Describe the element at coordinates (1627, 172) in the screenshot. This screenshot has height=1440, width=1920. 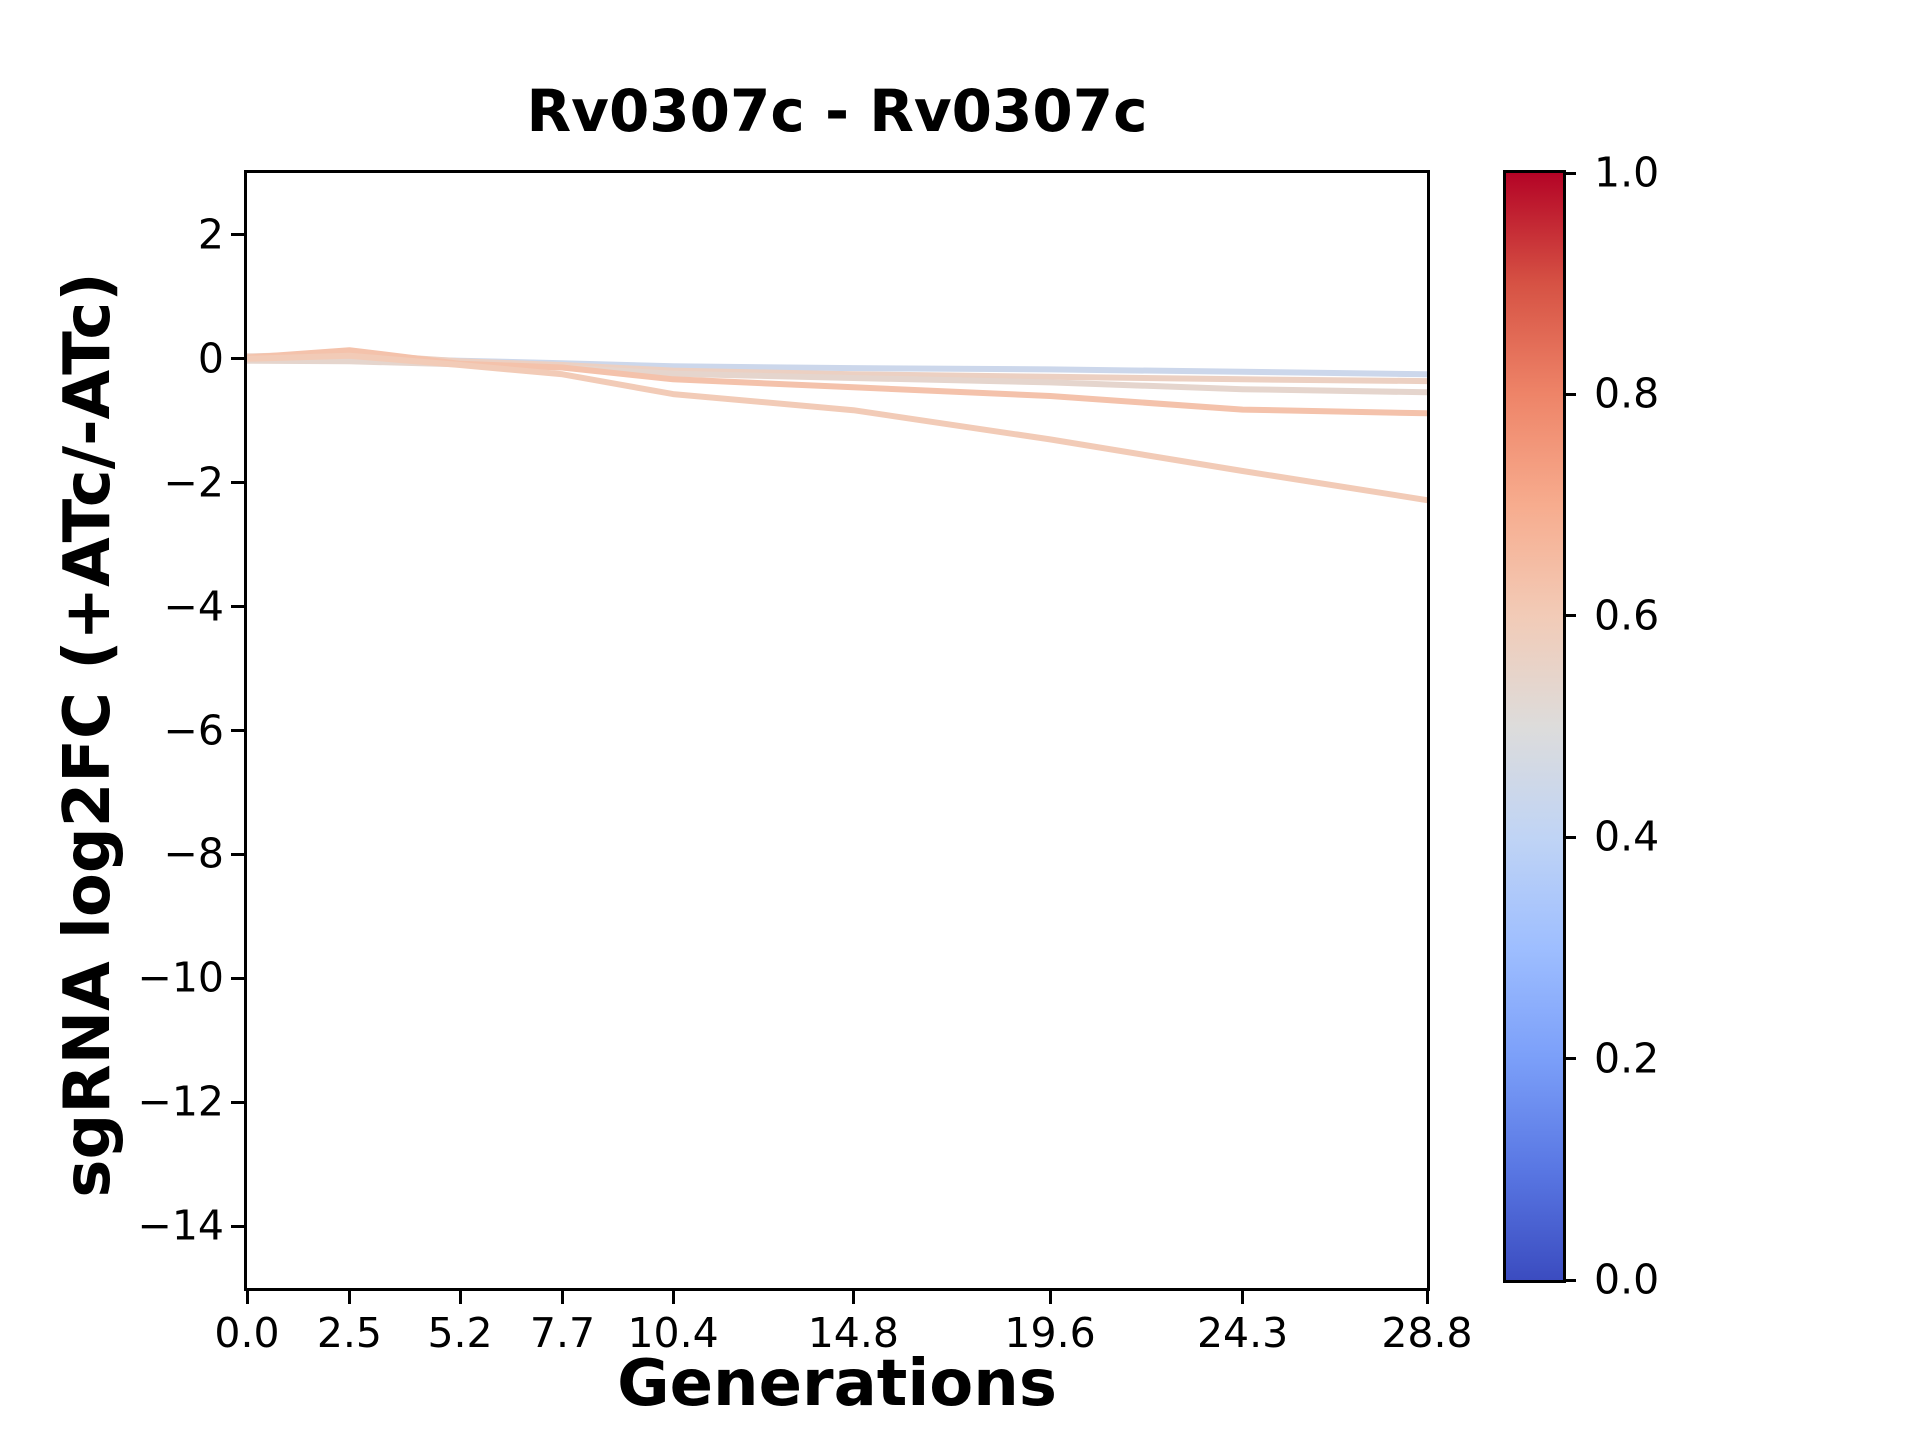
I see `colorbar-tick-label: 1.0` at that location.